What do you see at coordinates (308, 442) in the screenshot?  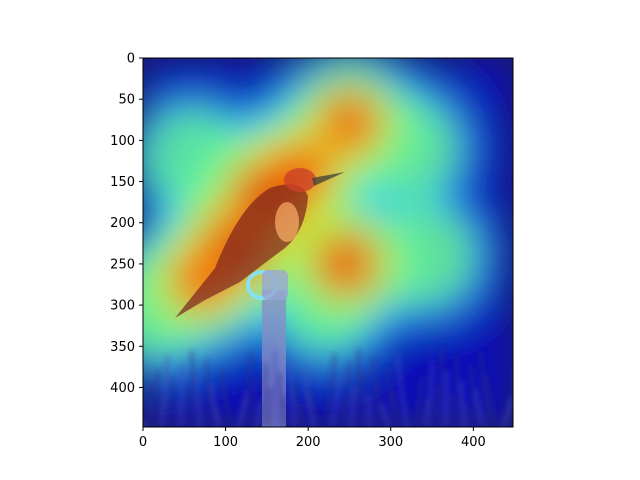 I see `x-tick-label: 200` at bounding box center [308, 442].